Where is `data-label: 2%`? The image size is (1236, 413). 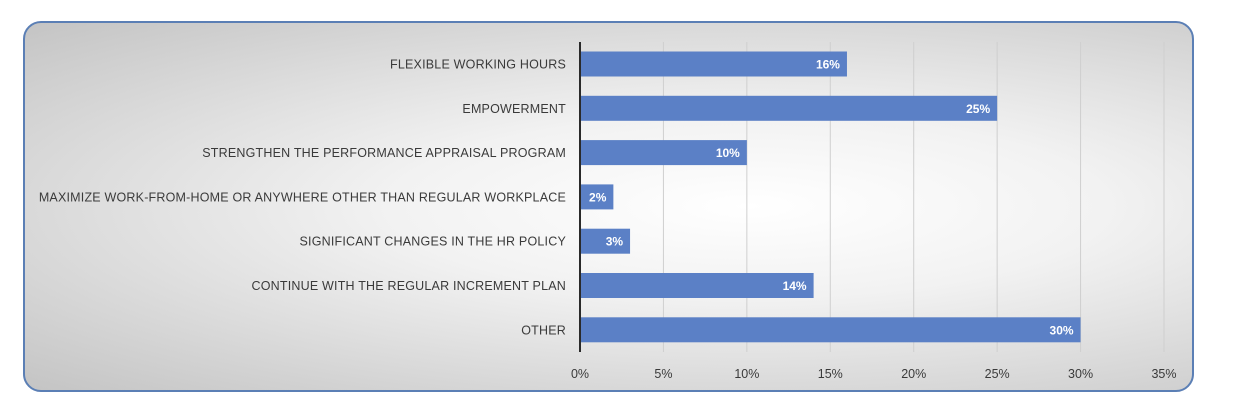 data-label: 2% is located at coordinates (598, 197).